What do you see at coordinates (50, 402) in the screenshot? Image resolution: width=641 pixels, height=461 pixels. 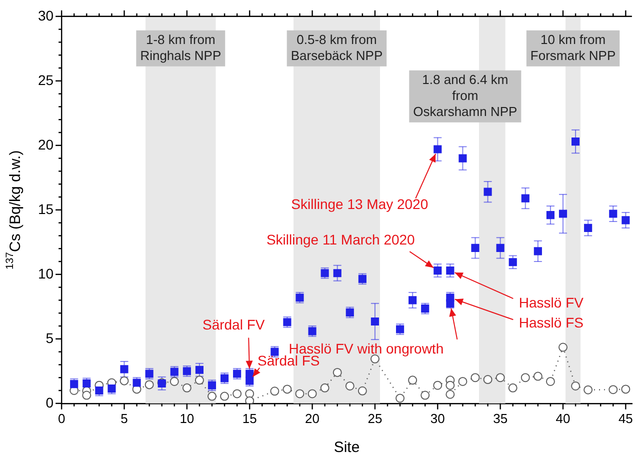 I see `y-tick-label: 0` at bounding box center [50, 402].